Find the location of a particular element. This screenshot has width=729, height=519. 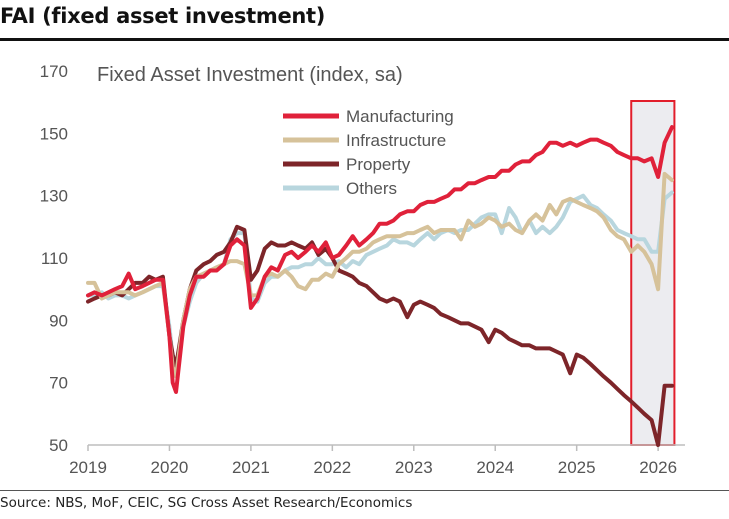

header-divider is located at coordinates (364, 39).